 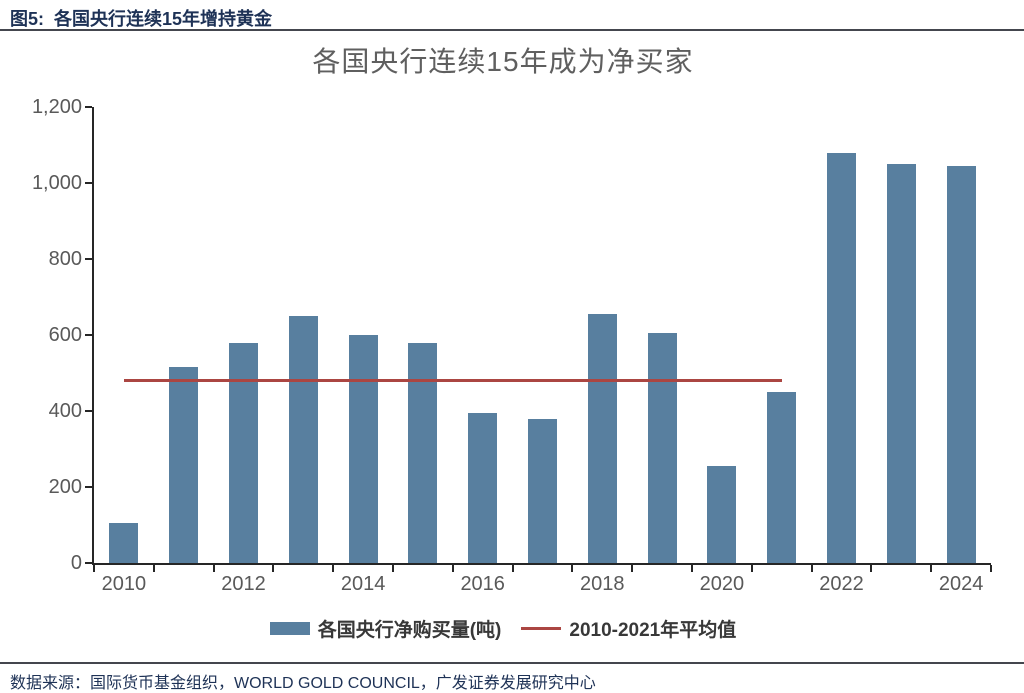 I want to click on bar-2013, so click(x=303, y=439).